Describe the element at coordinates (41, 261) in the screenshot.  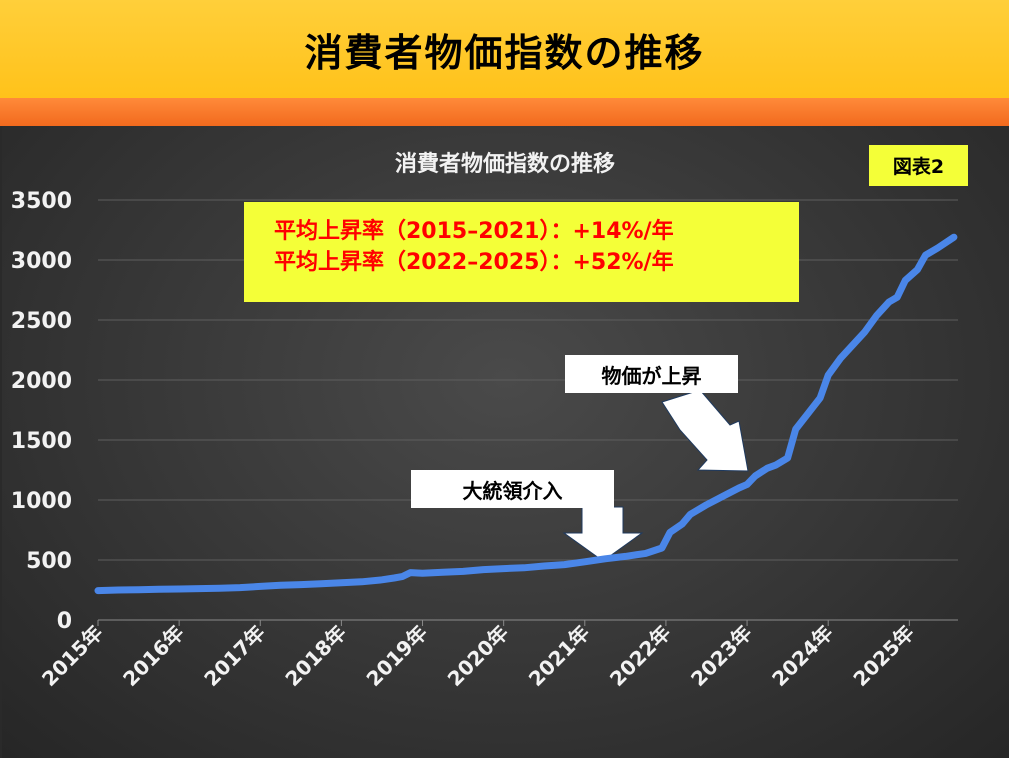
I see `y-tick-label: 3000` at that location.